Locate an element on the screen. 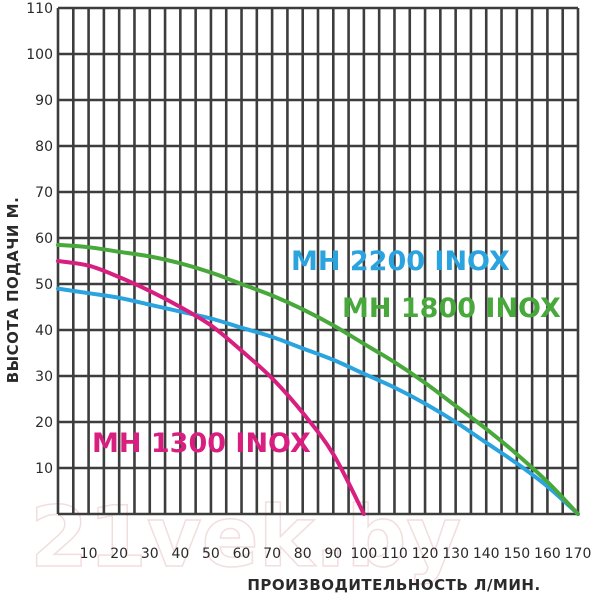 This screenshot has width=596, height=600. y-tick-label: 10 is located at coordinates (44, 469).